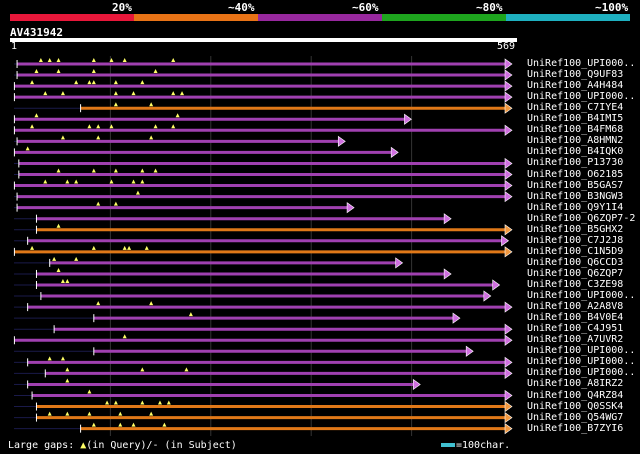 The image size is (640, 454). Describe the element at coordinates (263, 40) in the screenshot. I see `query-ruler` at that location.